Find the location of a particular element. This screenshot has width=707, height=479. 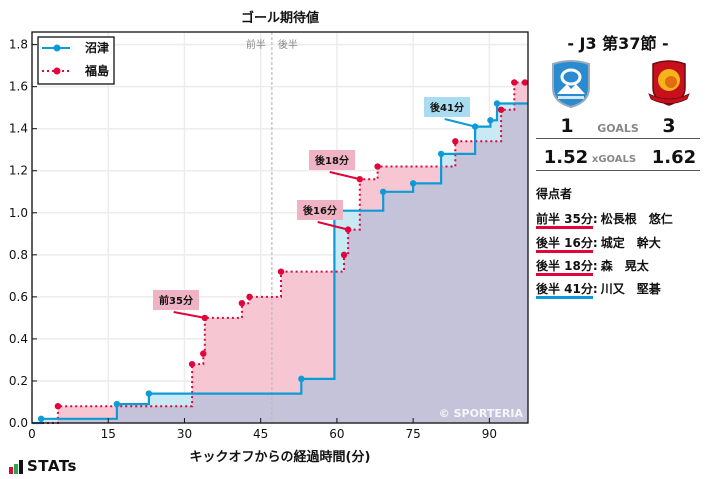

x-tick-label: 90 is located at coordinates (489, 434).